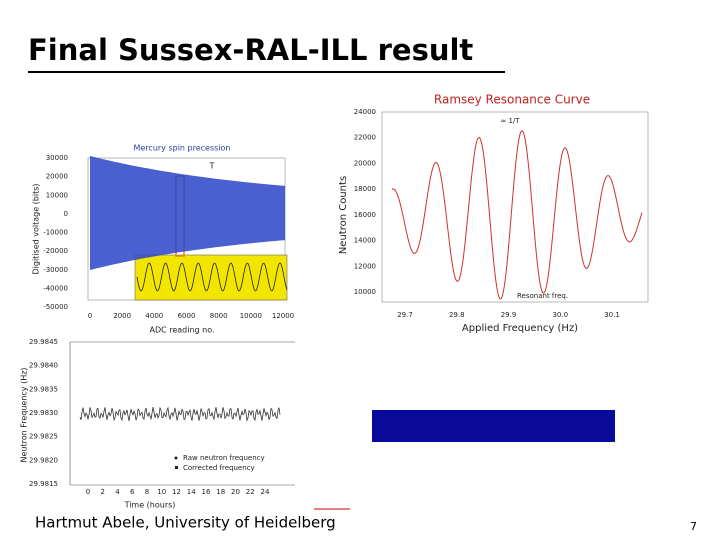  Describe the element at coordinates (147, 492) in the screenshot. I see `x-tick-label: 8` at that location.